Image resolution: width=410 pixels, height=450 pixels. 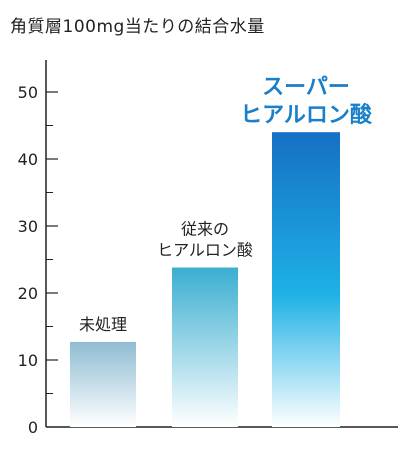 I want to click on y-tick-label: 20, so click(x=28, y=293).